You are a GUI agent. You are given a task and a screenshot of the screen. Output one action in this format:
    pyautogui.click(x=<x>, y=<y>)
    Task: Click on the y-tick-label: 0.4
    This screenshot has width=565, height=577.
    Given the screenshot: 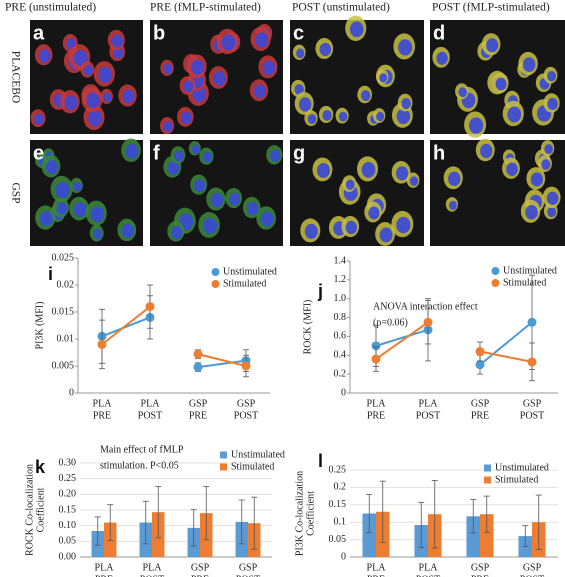 What is the action you would take?
    pyautogui.click(x=340, y=355)
    